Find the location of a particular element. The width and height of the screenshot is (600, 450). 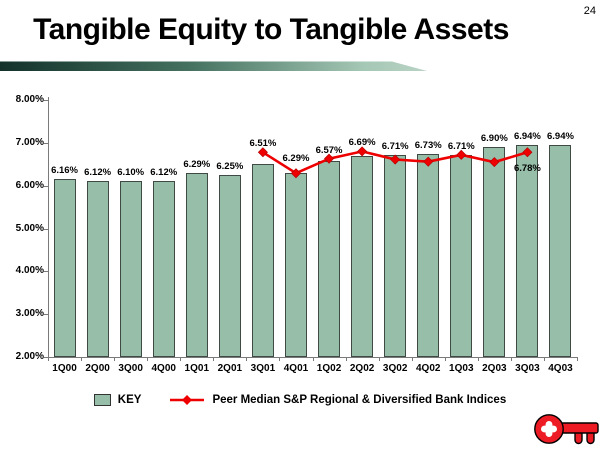

bar-2Q02 is located at coordinates (362, 256).